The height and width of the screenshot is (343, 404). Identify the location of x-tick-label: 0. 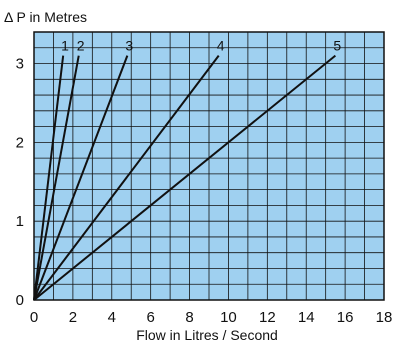
(34, 317).